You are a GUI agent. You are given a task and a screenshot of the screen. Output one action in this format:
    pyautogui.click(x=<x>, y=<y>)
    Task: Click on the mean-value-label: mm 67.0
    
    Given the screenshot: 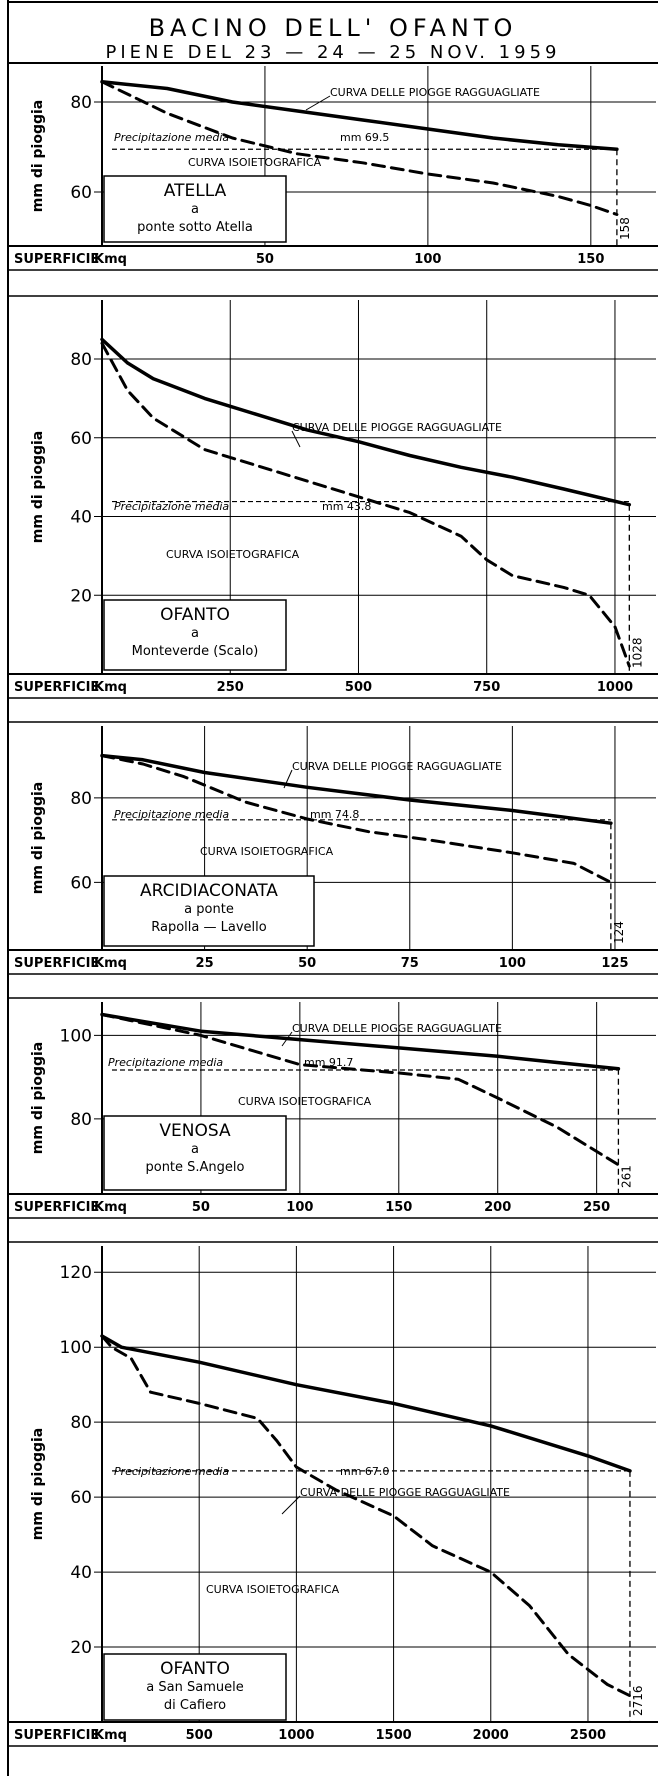 What is the action you would take?
    pyautogui.click(x=364, y=1471)
    